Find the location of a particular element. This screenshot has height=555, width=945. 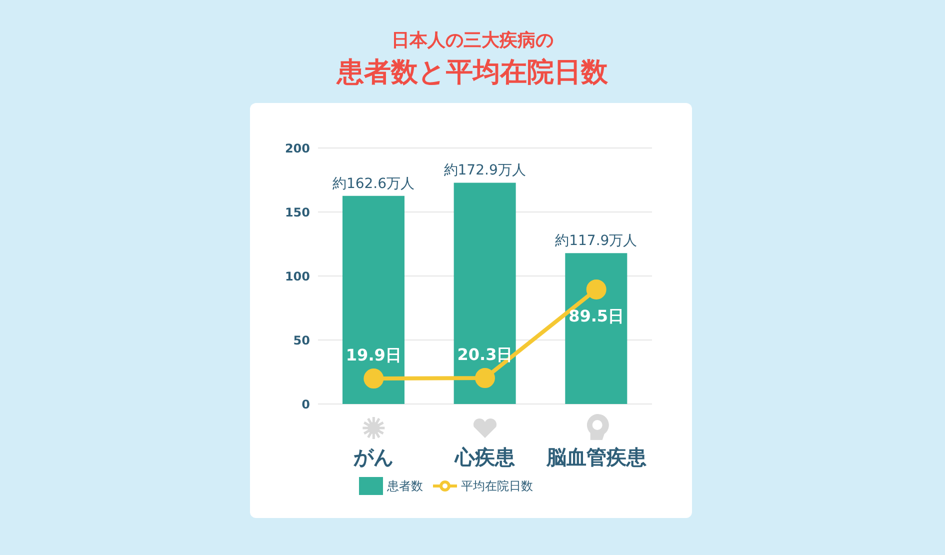

y-tick-label: 150 is located at coordinates (297, 212).